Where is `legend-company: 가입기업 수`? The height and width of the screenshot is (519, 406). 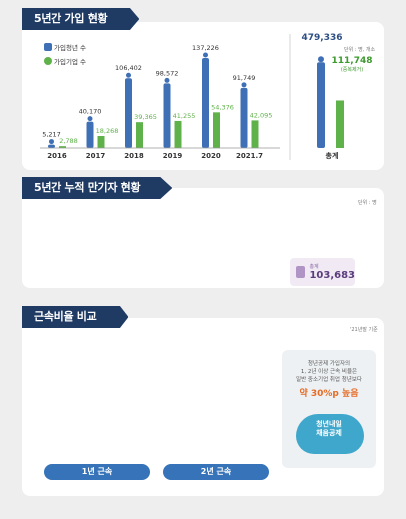
legend-company: 가입기업 수 is located at coordinates (65, 61).